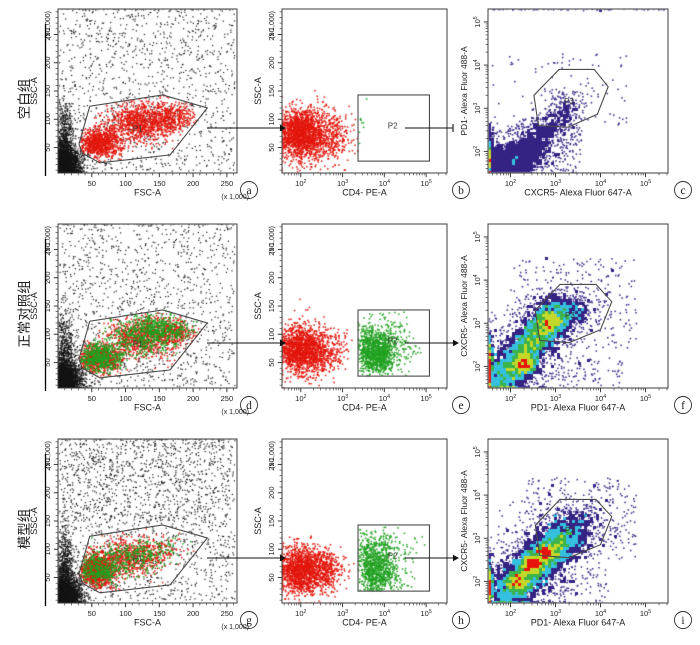  Describe the element at coordinates (227, 398) in the screenshot. I see `x-tick-label: 250` at that location.